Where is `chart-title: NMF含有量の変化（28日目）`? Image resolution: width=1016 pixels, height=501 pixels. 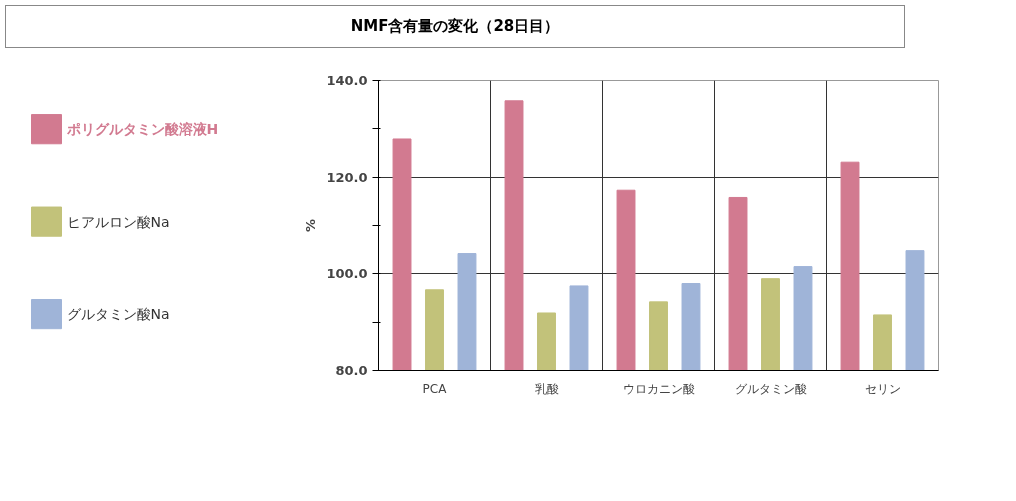
chart-title: NMF含有量の変化（28日目） is located at coordinates (455, 27).